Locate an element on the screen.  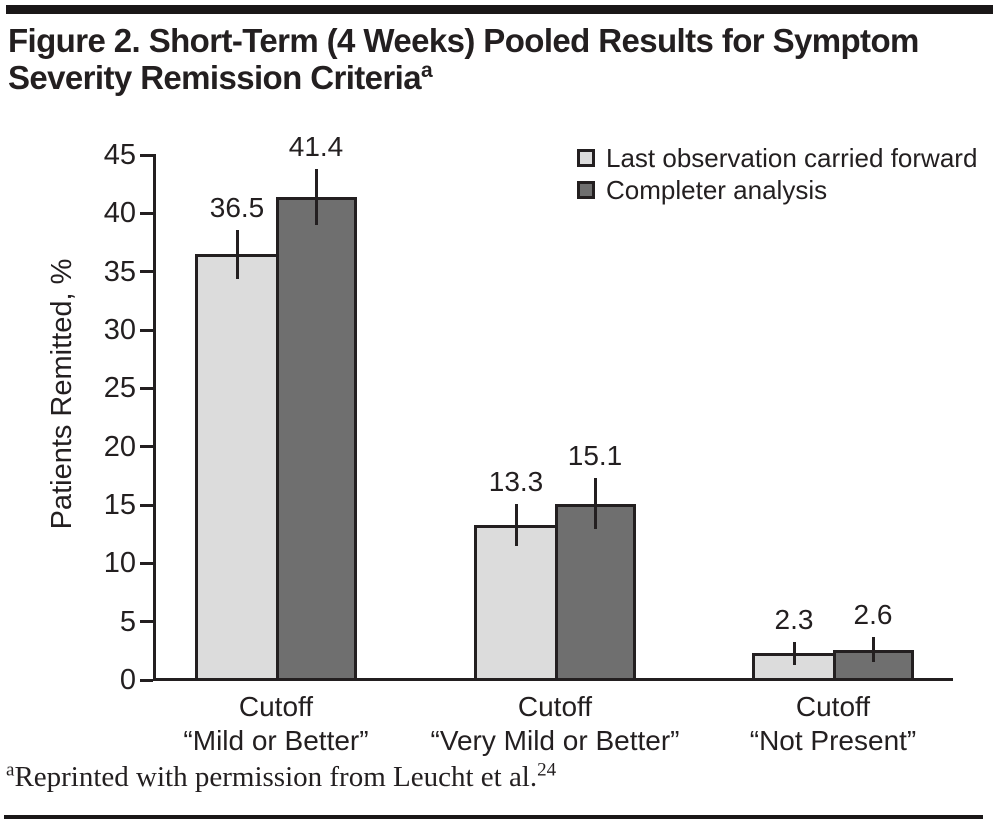
footnote-reference-number: 24 is located at coordinates (547, 770).